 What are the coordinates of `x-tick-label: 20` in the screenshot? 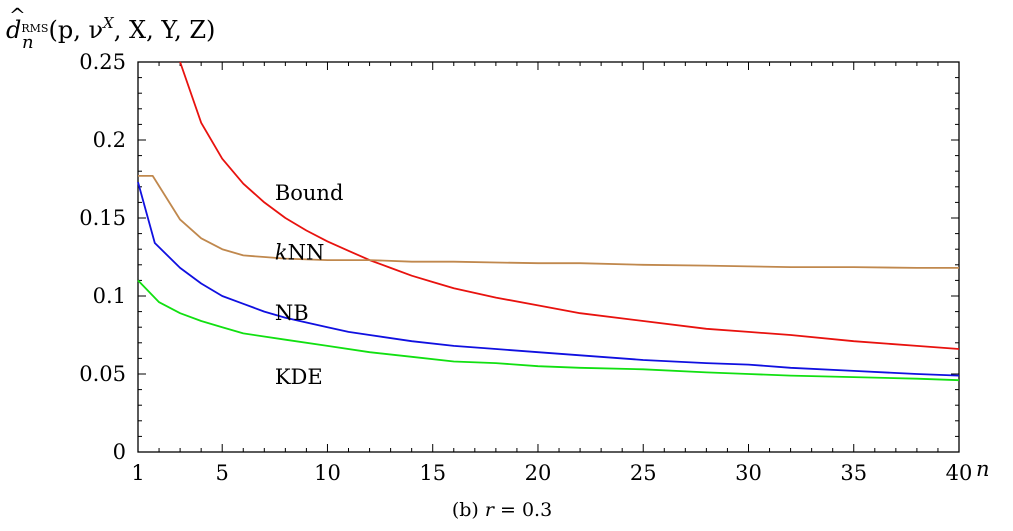 It's located at (538, 473).